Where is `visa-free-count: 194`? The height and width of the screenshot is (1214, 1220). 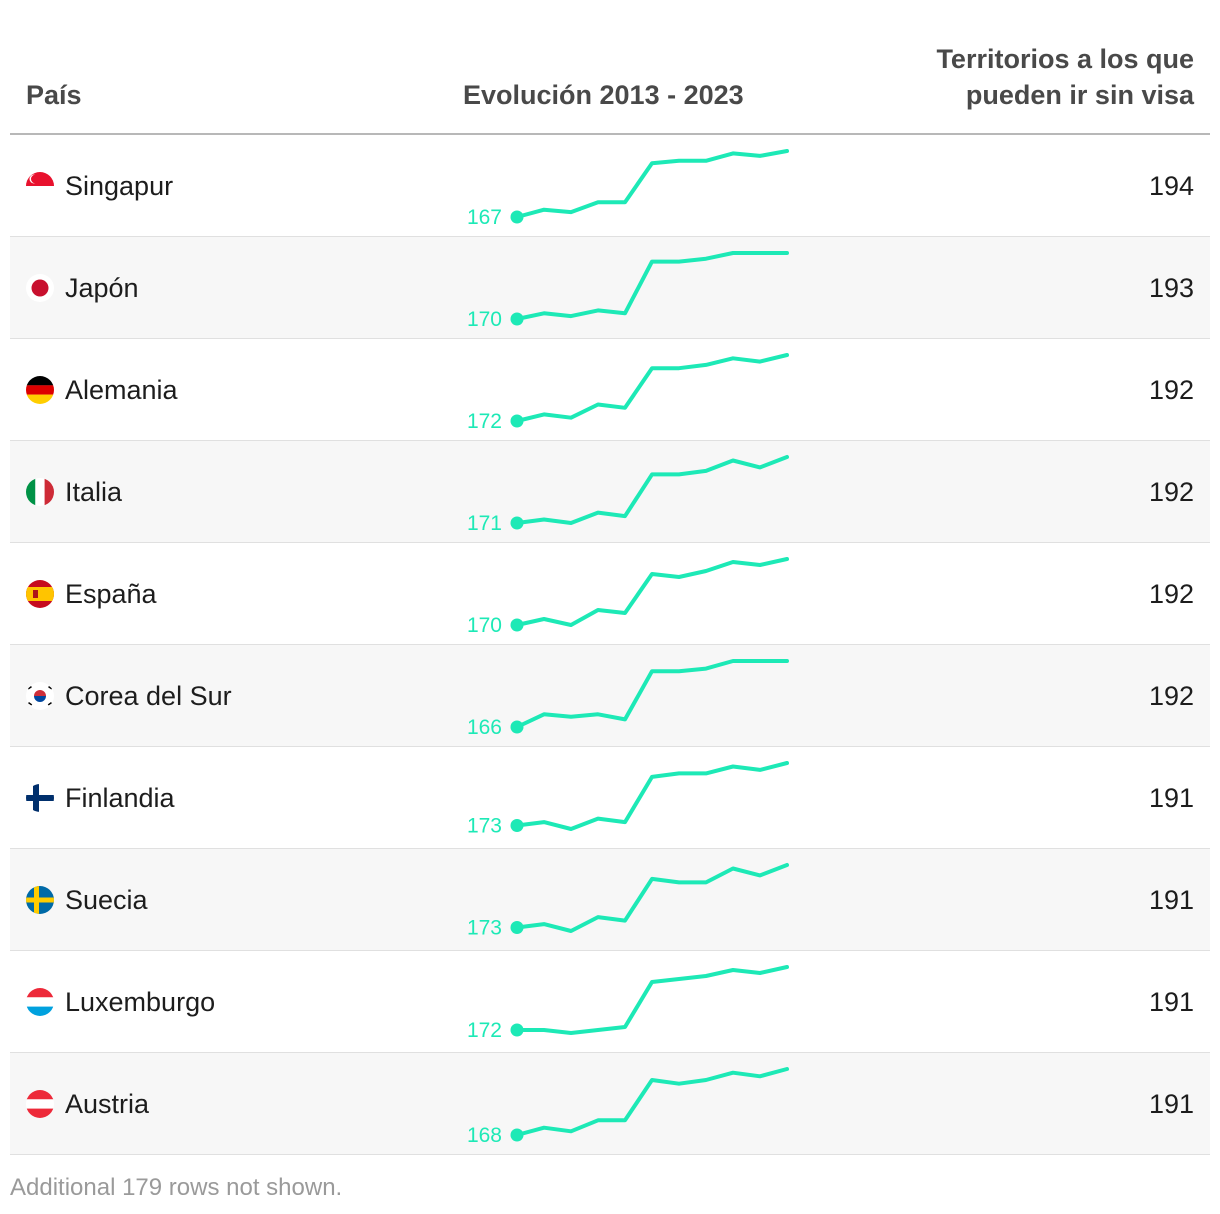 visa-free-count: 194 is located at coordinates (1171, 186).